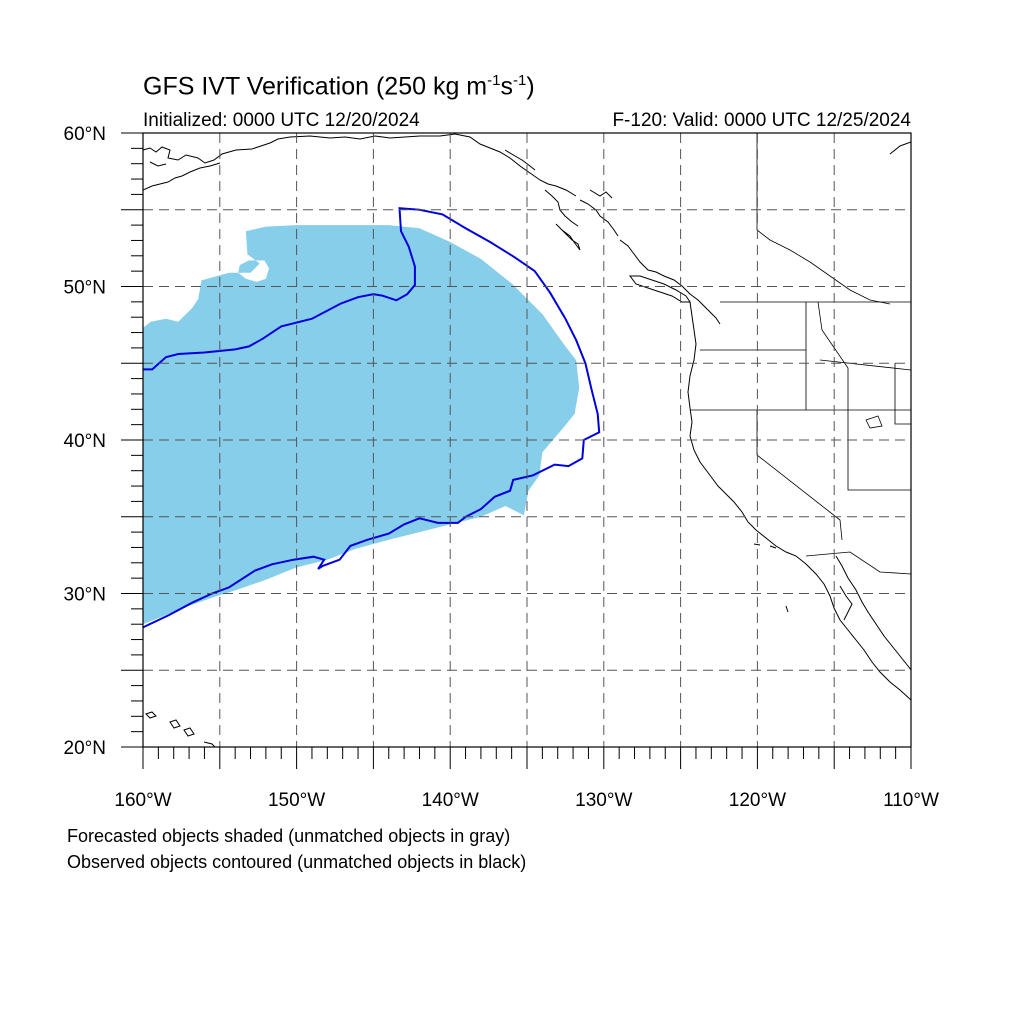 Image resolution: width=1024 pixels, height=1024 pixels. Describe the element at coordinates (85, 288) in the screenshot. I see `lat-label: 50°N` at that location.